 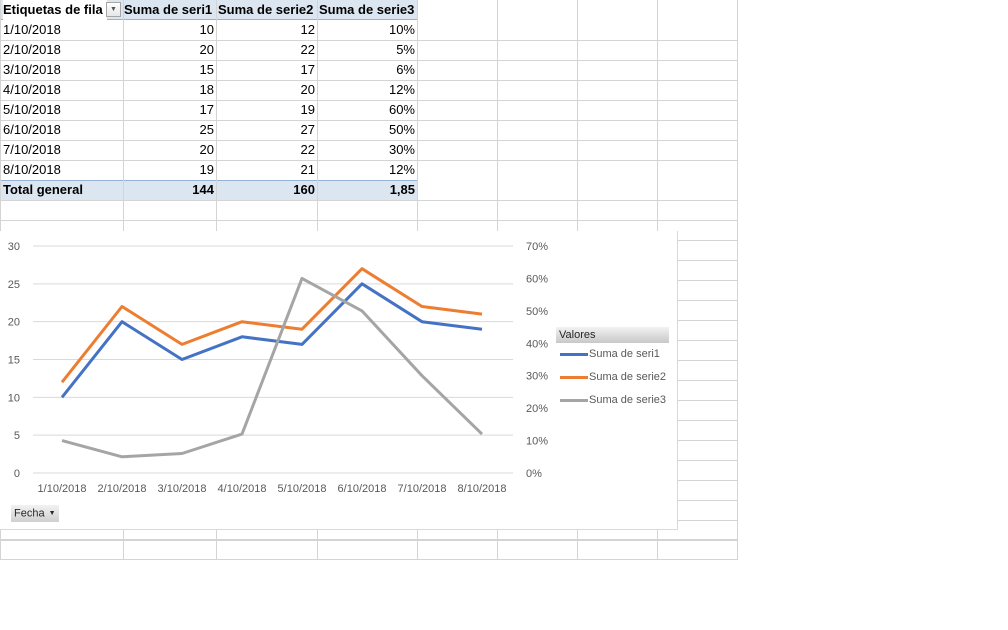 What do you see at coordinates (307, 109) in the screenshot?
I see `pivot-cell-serie2: 19` at bounding box center [307, 109].